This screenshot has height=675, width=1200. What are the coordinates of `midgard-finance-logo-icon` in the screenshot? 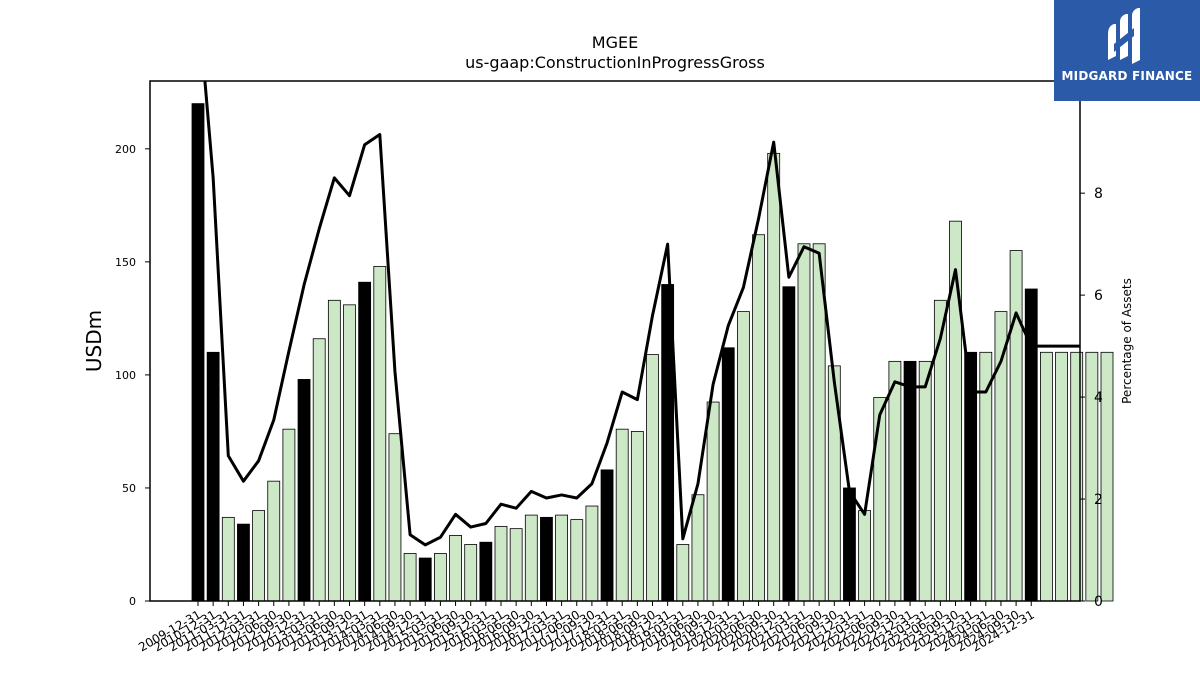 It's located at (1124, 36).